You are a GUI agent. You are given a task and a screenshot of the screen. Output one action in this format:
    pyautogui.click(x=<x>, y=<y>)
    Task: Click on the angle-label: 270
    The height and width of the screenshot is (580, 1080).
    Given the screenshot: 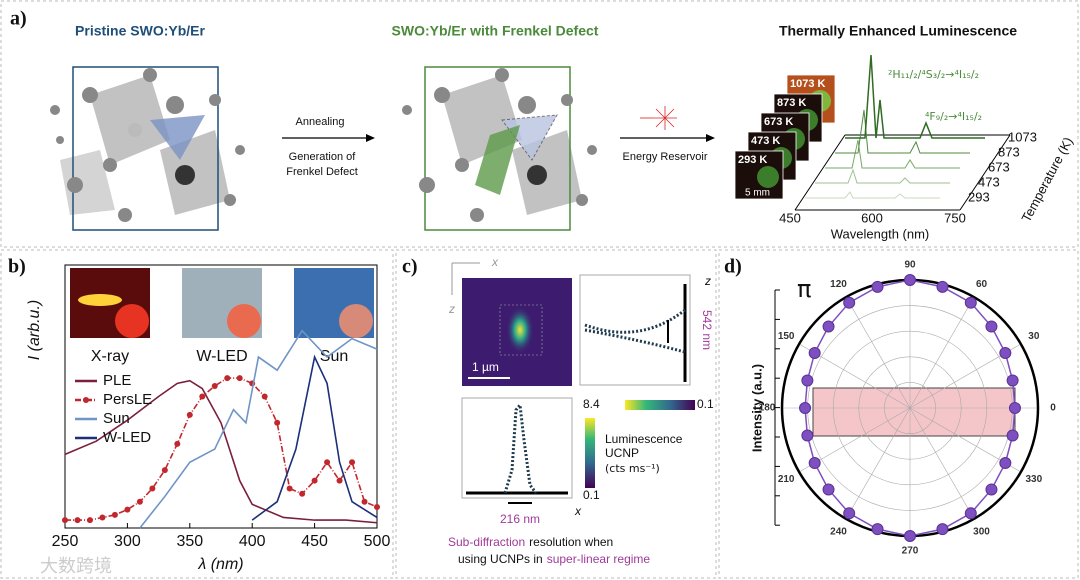 What is the action you would take?
    pyautogui.click(x=910, y=551)
    